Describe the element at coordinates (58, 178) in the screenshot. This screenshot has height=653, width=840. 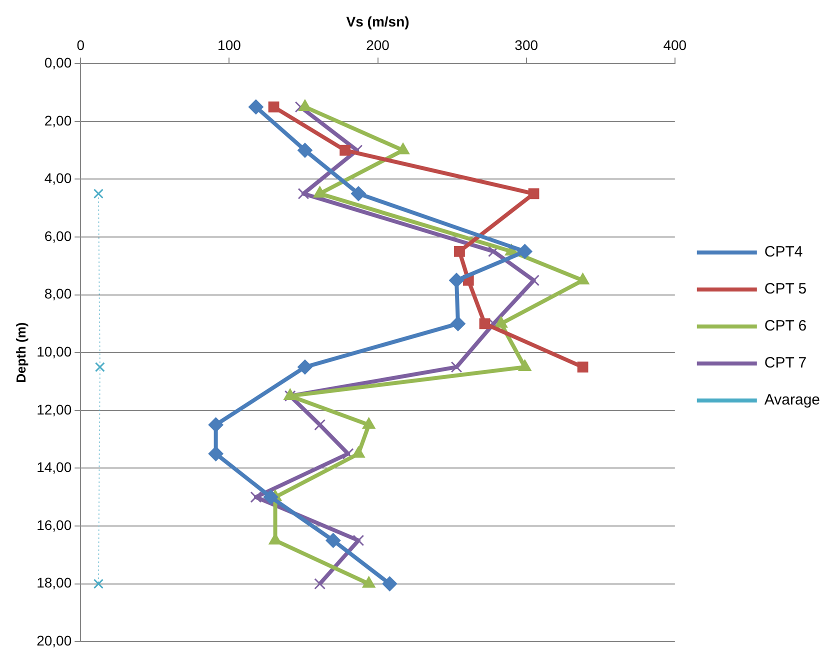
I see `y-tick-label: 4,00` at that location.